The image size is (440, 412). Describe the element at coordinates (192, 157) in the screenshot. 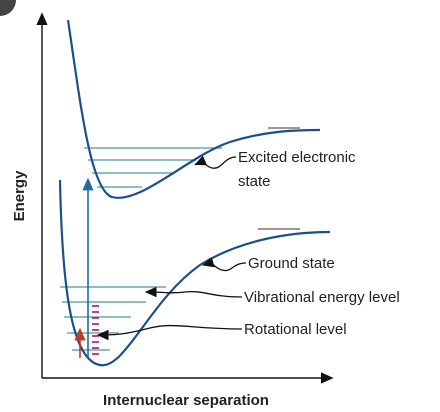

I see `excited-state-levels` at that location.